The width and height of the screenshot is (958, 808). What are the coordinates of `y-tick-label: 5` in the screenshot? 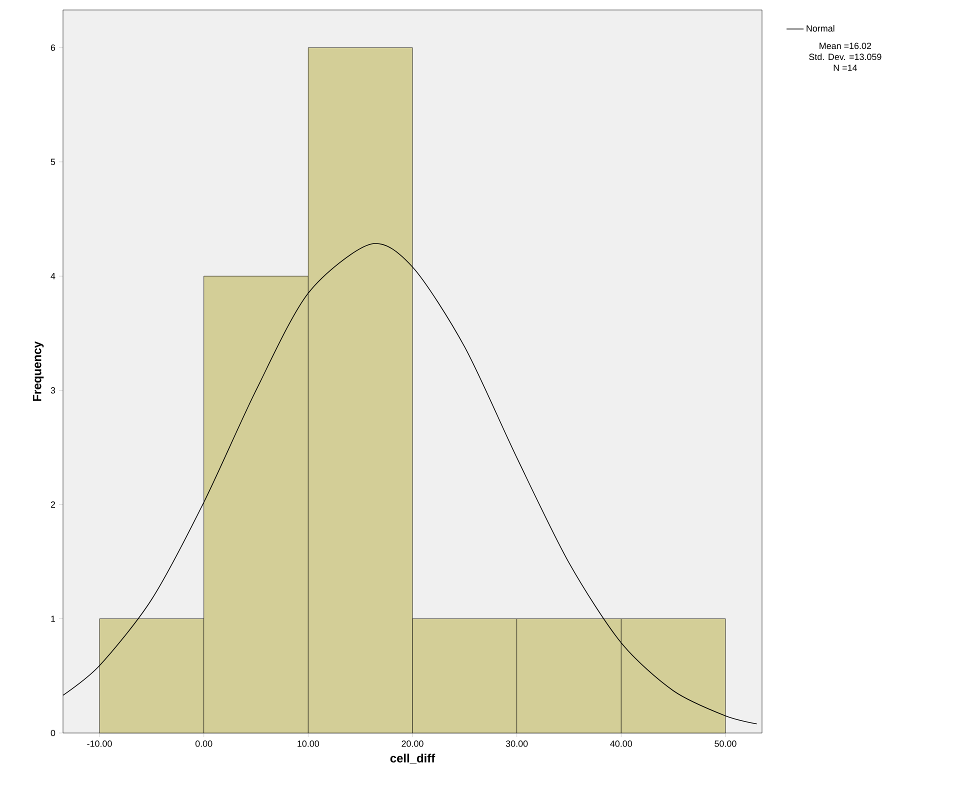 It's located at (53, 162).